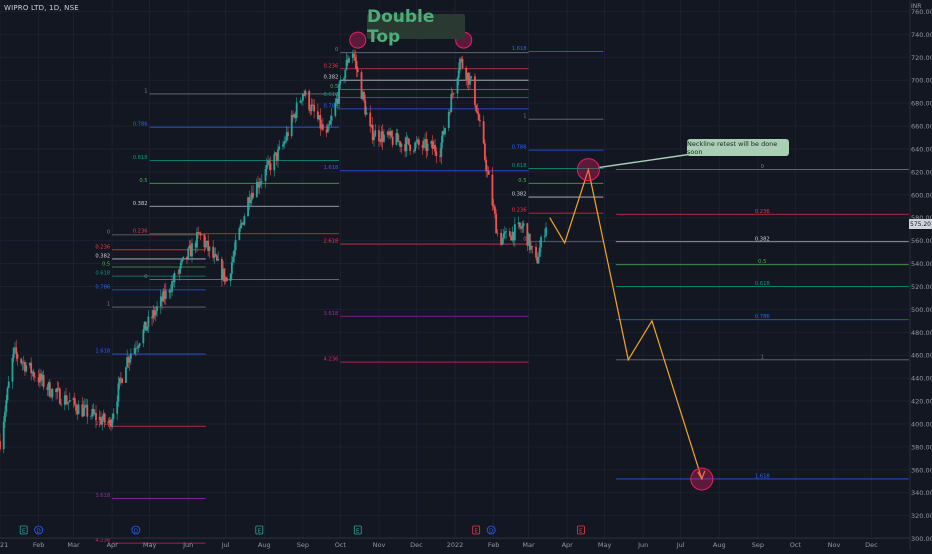 The image size is (932, 554). I want to click on x-tick-label: Aug, so click(264, 545).